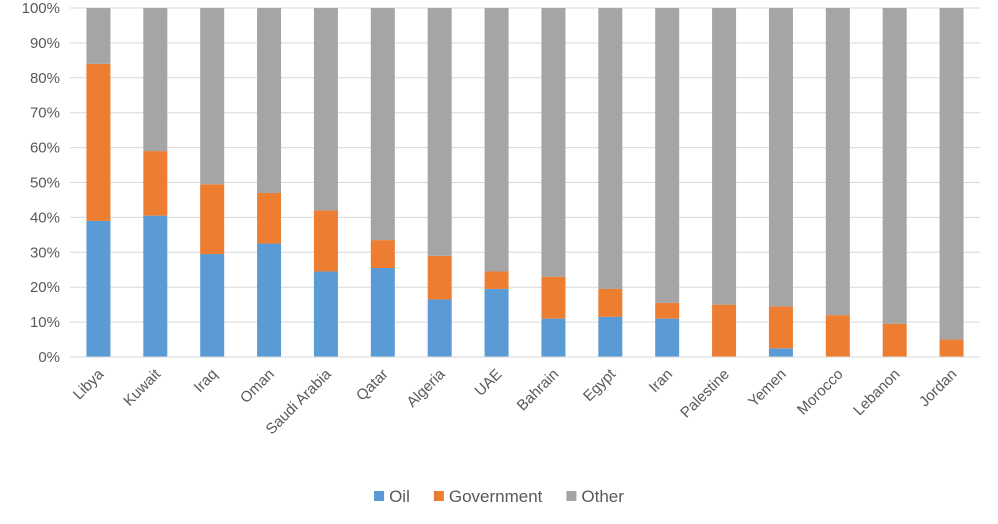  Describe the element at coordinates (382, 312) in the screenshot. I see `bar-oil-qatar` at that location.